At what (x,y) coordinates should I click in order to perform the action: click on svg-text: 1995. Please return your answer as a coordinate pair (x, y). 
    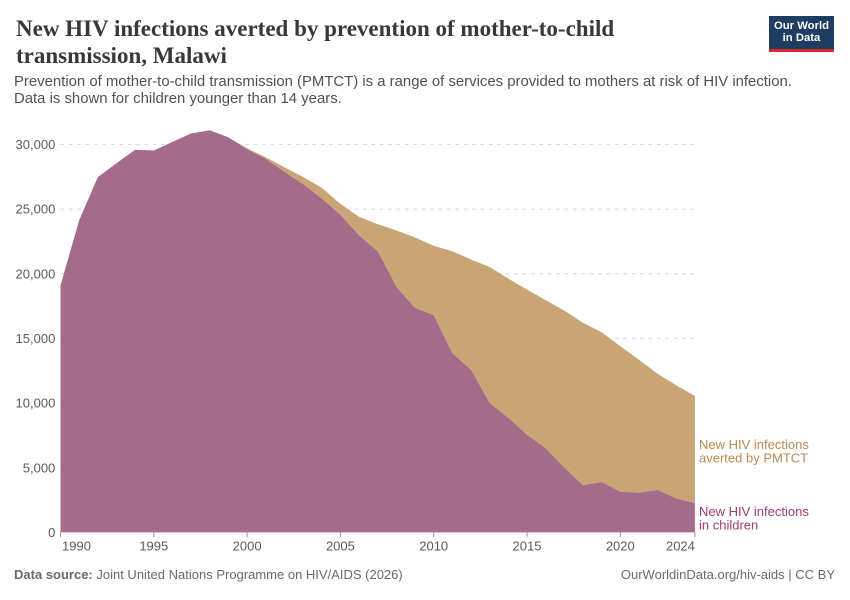
    Looking at the image, I should click on (153, 546).